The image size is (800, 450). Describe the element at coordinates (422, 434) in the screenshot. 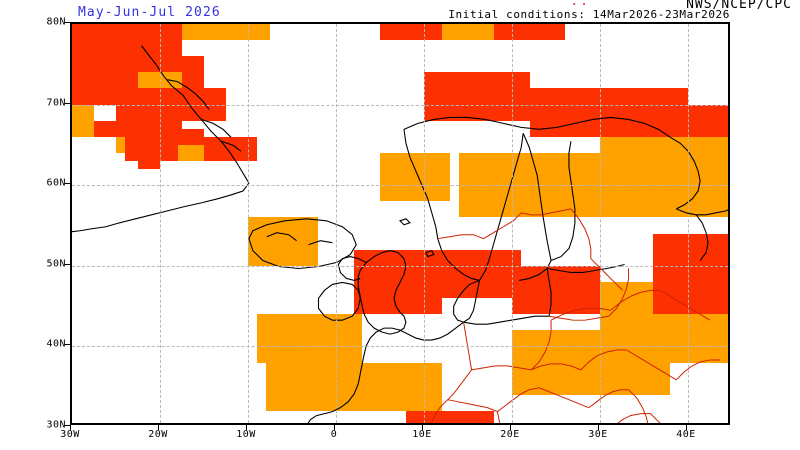

I see `x-axis-label: 10E` at that location.